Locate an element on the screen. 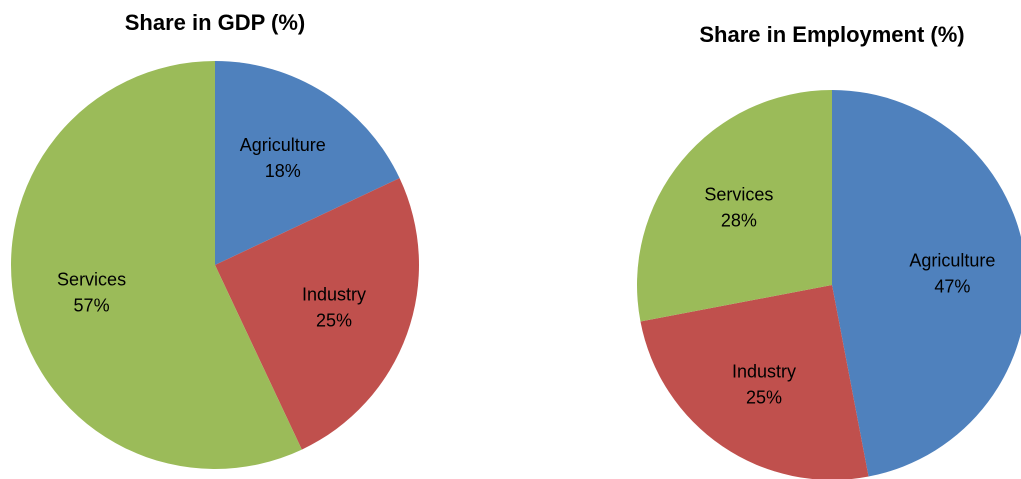 The height and width of the screenshot is (479, 1021). chart-title: Share in GDP (%) is located at coordinates (215, 22).